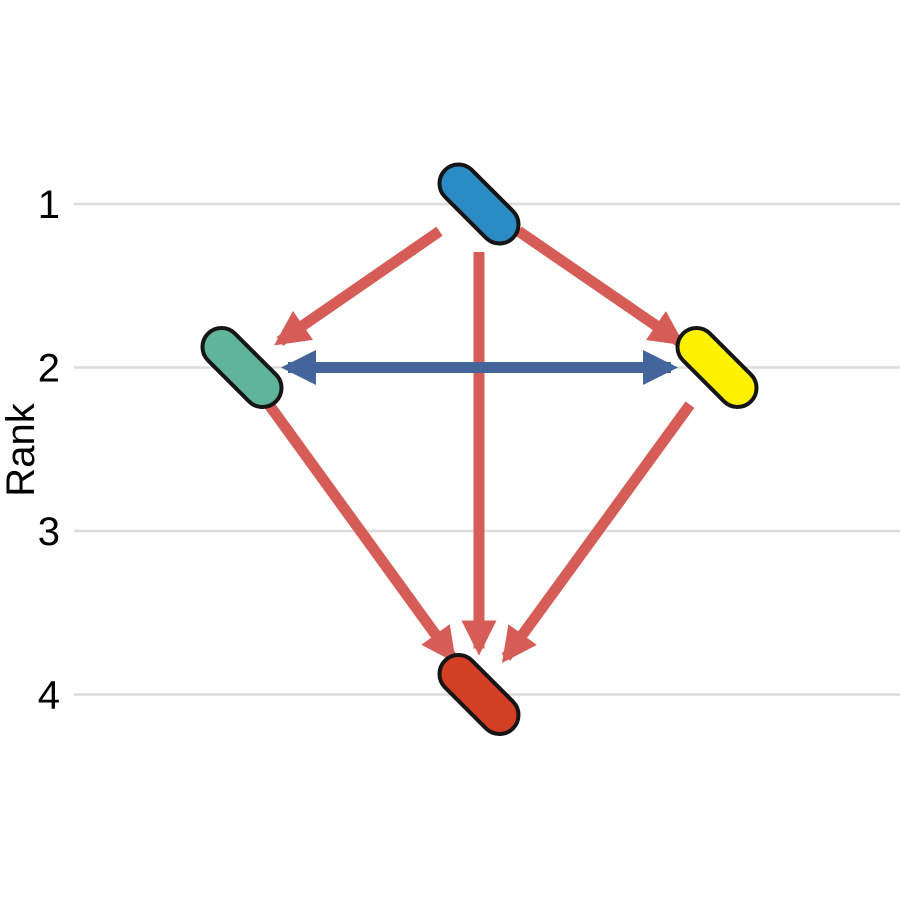 This screenshot has height=900, width=900. I want to click on tick-label-rank-2: 2, so click(49, 369).